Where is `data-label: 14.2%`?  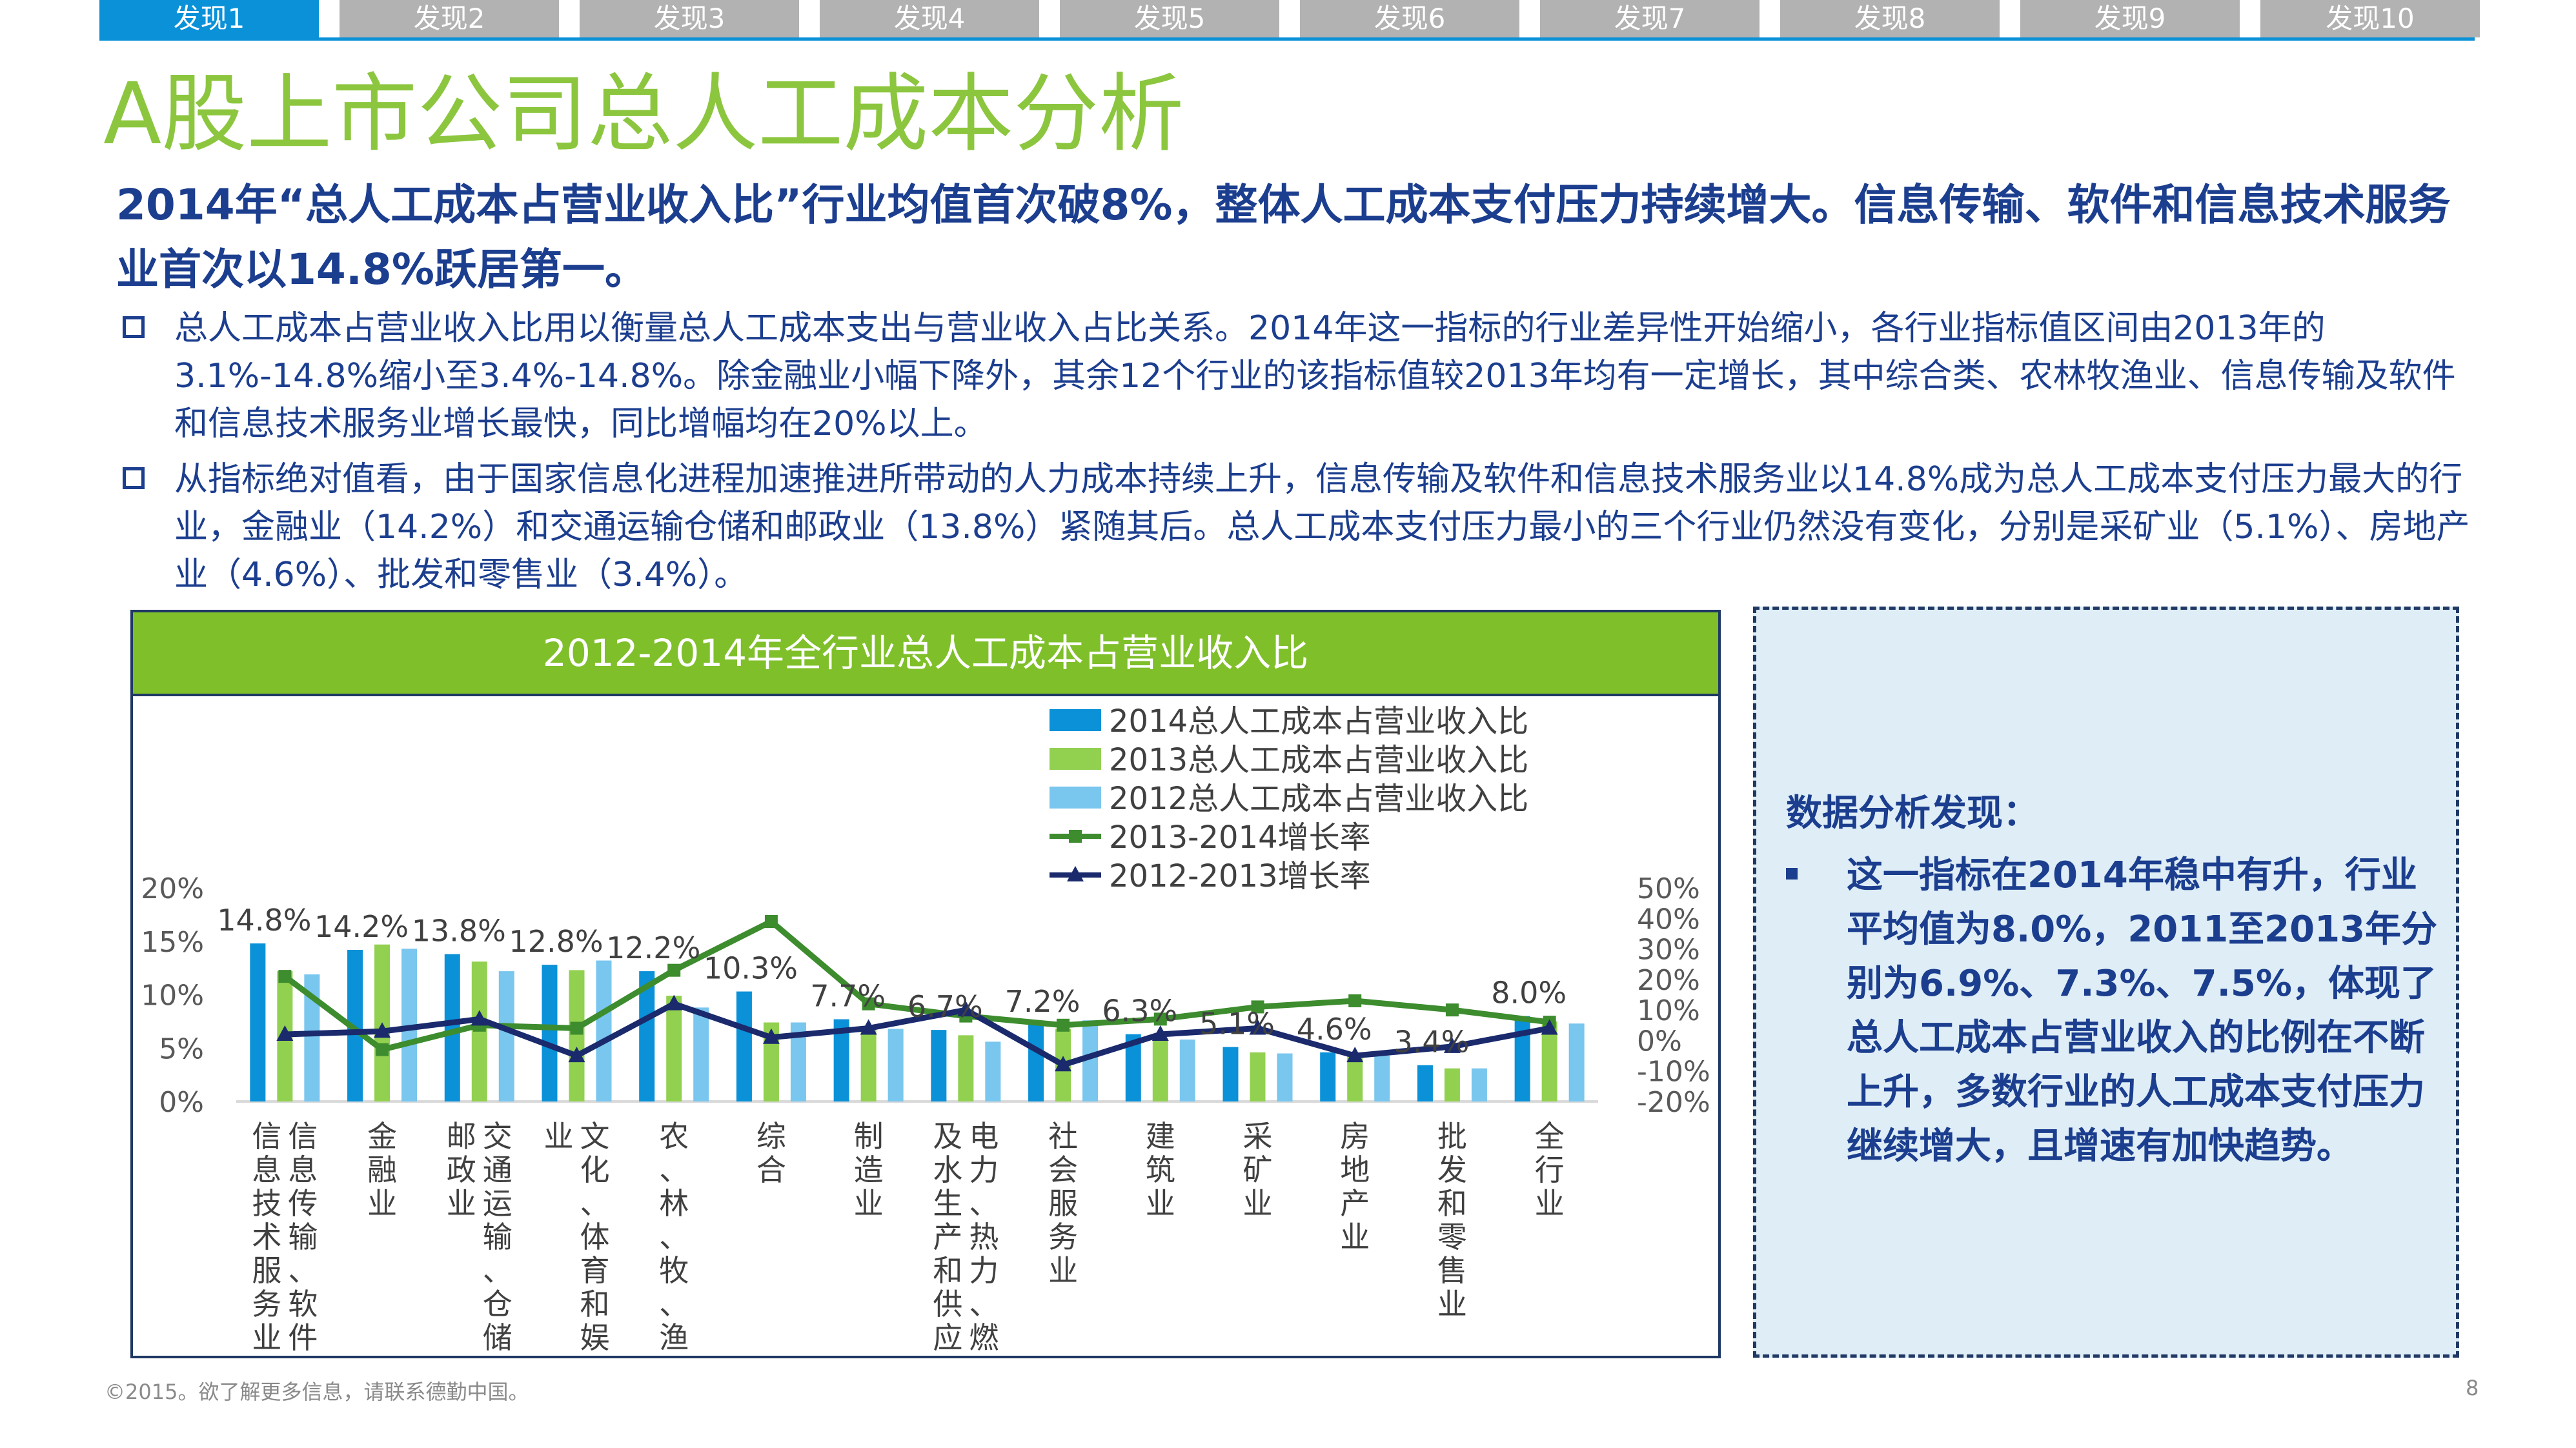
data-label: 14.2% is located at coordinates (361, 926).